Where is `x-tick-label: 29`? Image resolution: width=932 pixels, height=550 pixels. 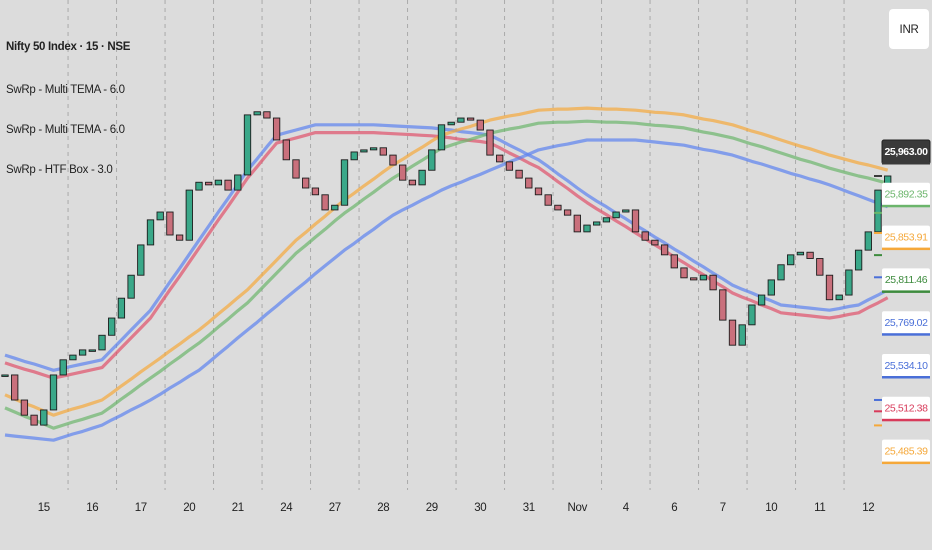
x-tick-label: 29 is located at coordinates (432, 508).